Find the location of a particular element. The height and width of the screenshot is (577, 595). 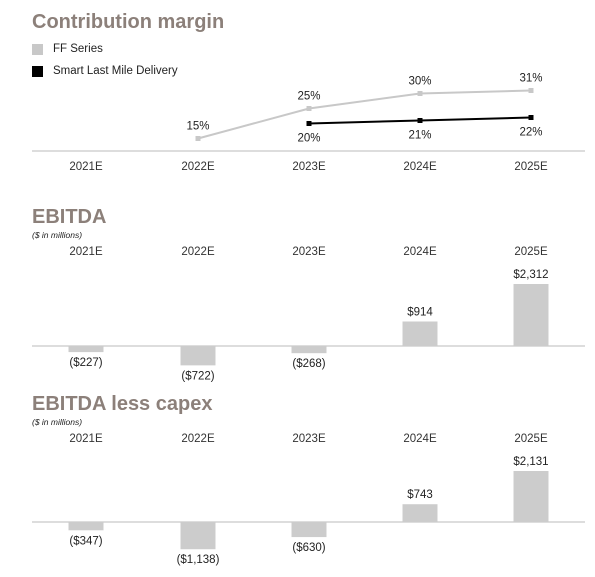

point-smart-last-mile-2025e is located at coordinates (531, 117).